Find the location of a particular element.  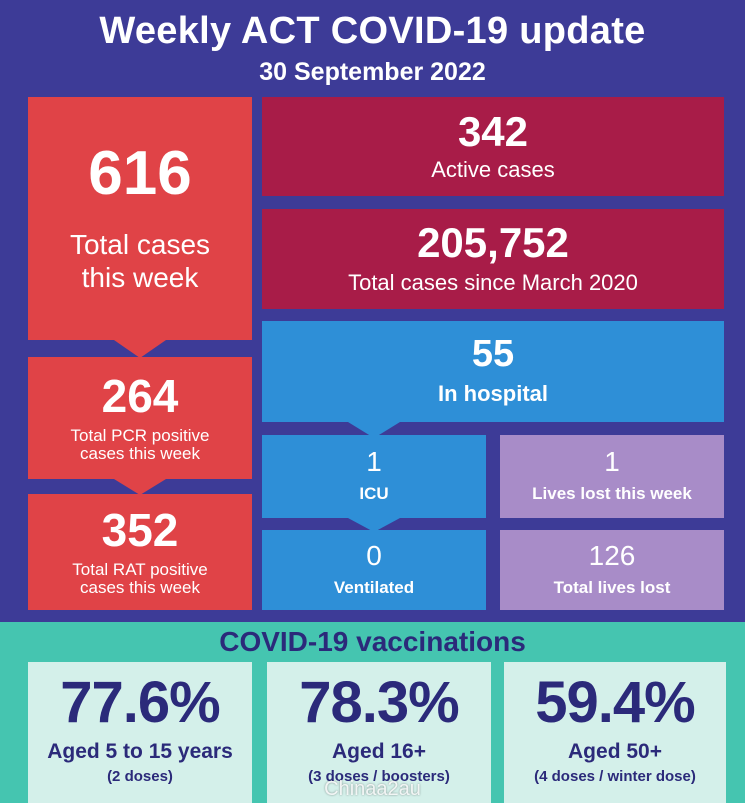

pcr-cases-label-1: Total PCR positive is located at coordinates (140, 436).